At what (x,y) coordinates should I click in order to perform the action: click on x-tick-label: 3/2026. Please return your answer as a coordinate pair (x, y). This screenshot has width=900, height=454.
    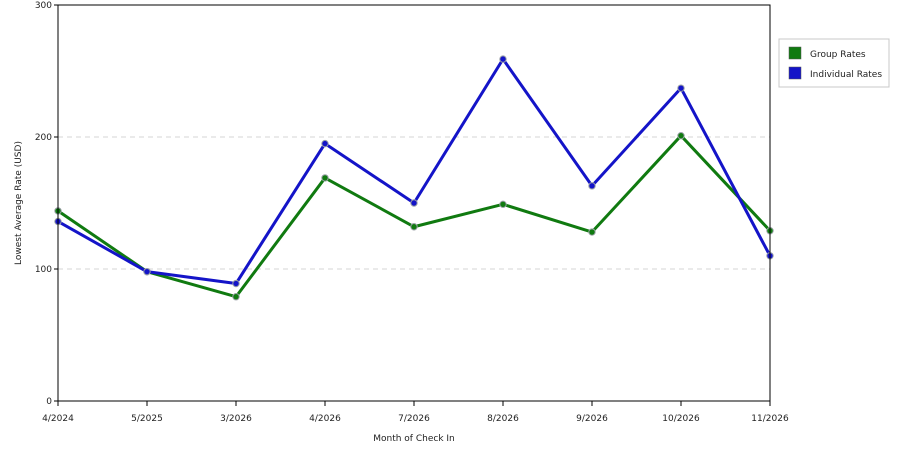
    Looking at the image, I should click on (236, 419).